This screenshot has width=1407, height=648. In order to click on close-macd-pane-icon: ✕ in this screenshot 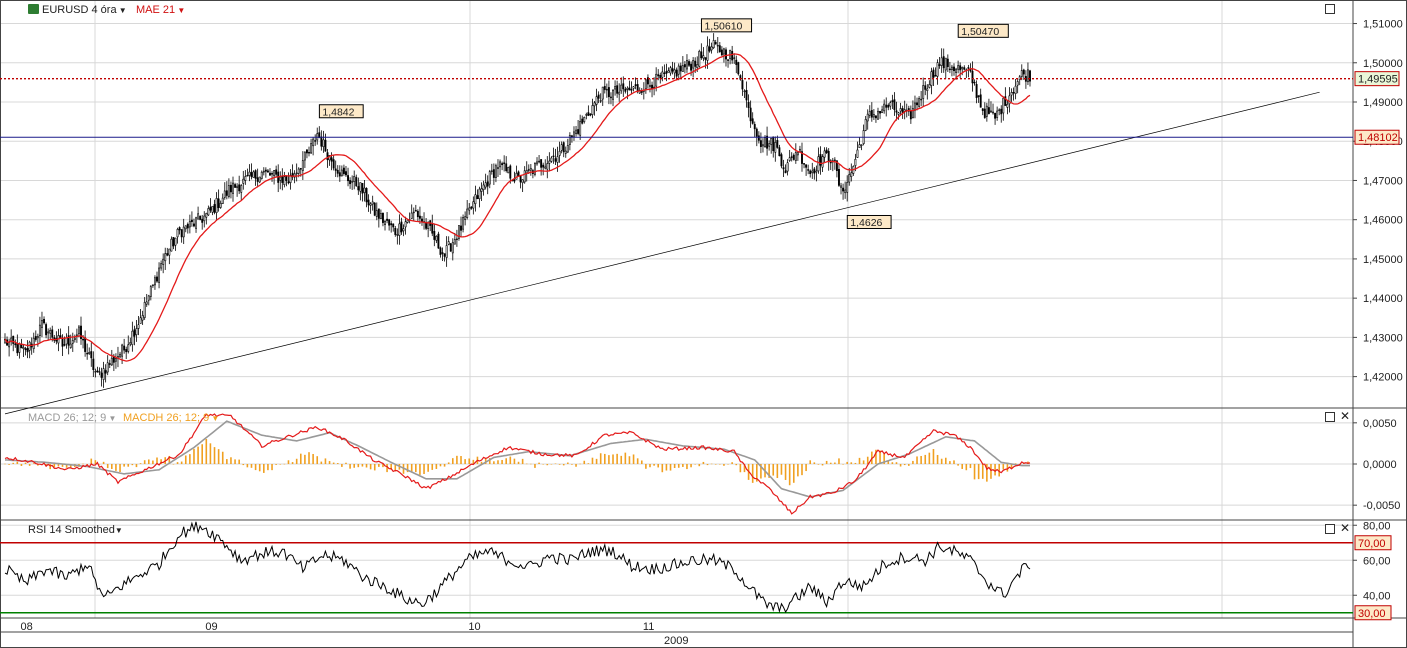, I will do `click(1345, 416)`.